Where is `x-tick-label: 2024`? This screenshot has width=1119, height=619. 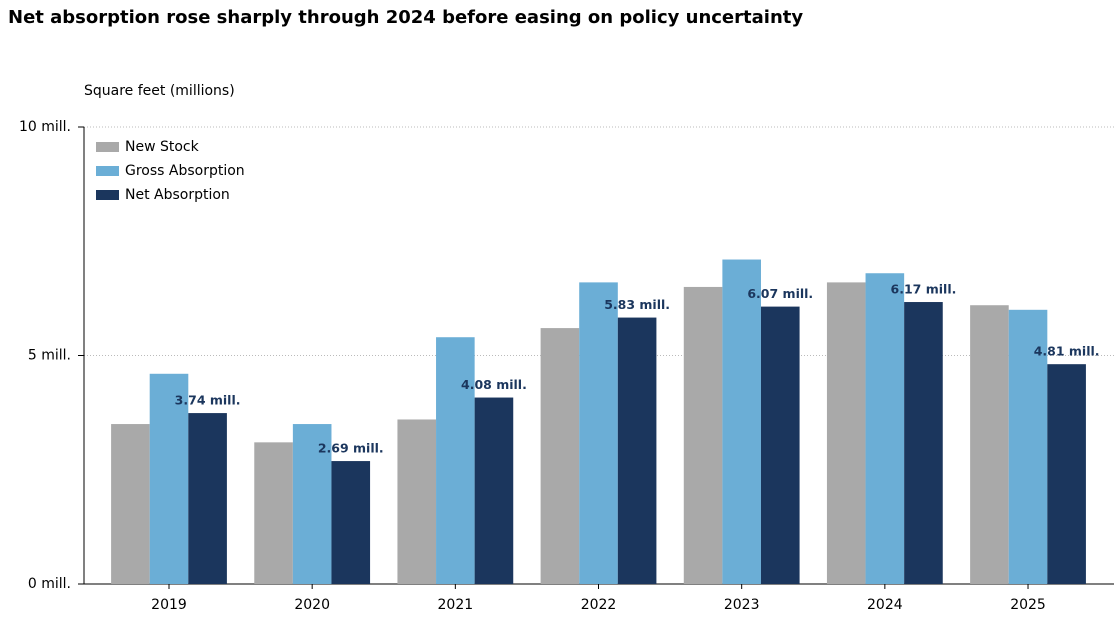 x-tick-label: 2024 is located at coordinates (885, 605).